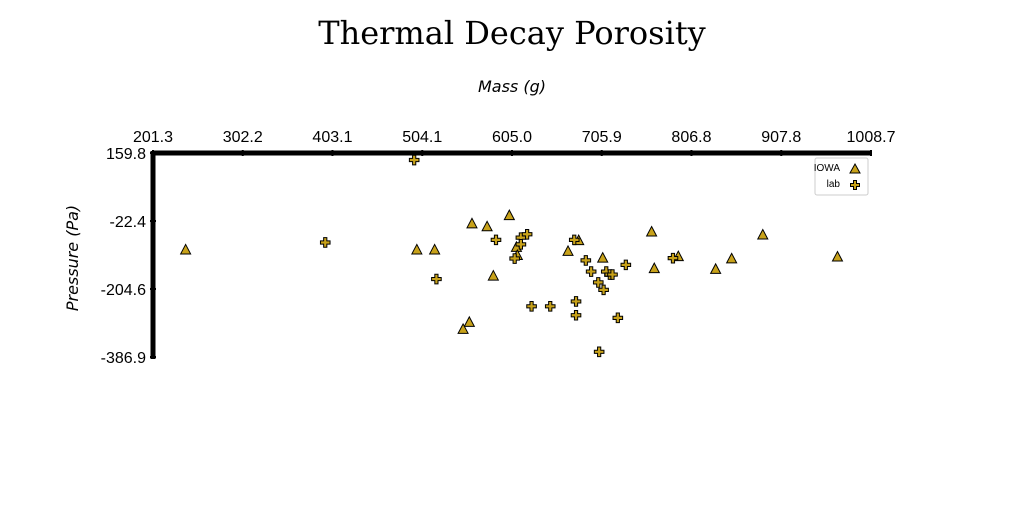 The width and height of the screenshot is (1024, 512). What do you see at coordinates (871, 137) in the screenshot?
I see `x-tick-label: 1008.7` at bounding box center [871, 137].